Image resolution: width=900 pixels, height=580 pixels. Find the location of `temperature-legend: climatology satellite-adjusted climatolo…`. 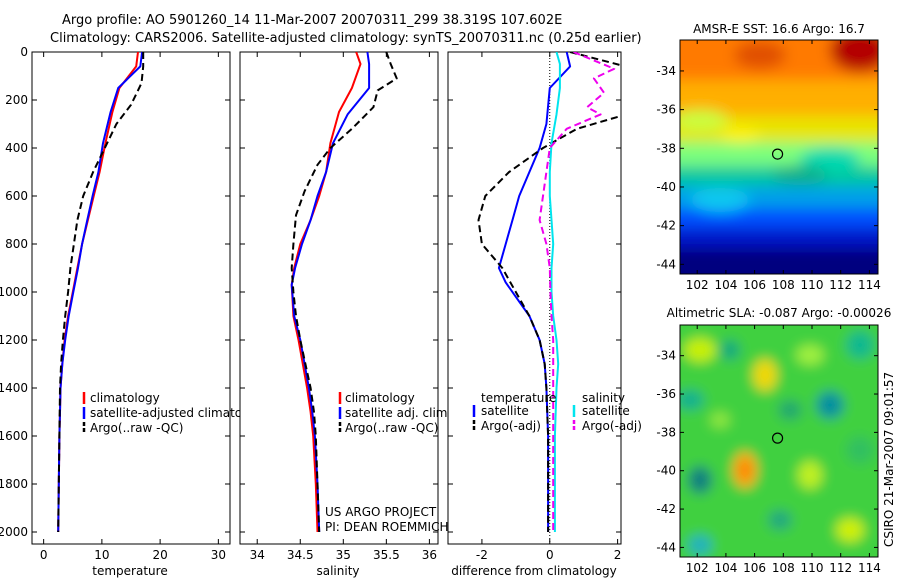

temperature-legend: climatology satellite-adjusted climatolo… is located at coordinates (175, 413).